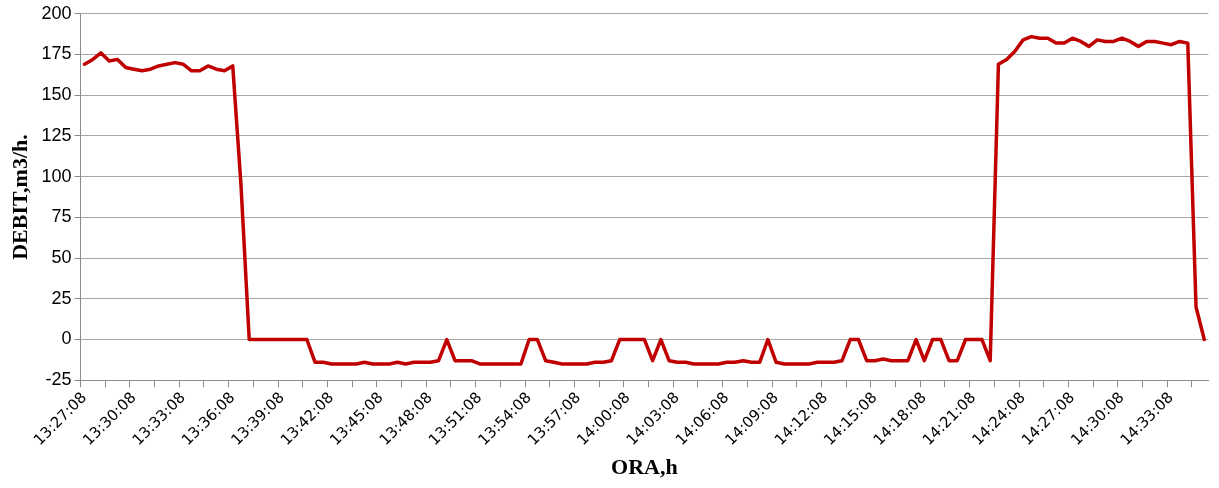  I want to click on y-tick-label: 150, so click(56, 94).